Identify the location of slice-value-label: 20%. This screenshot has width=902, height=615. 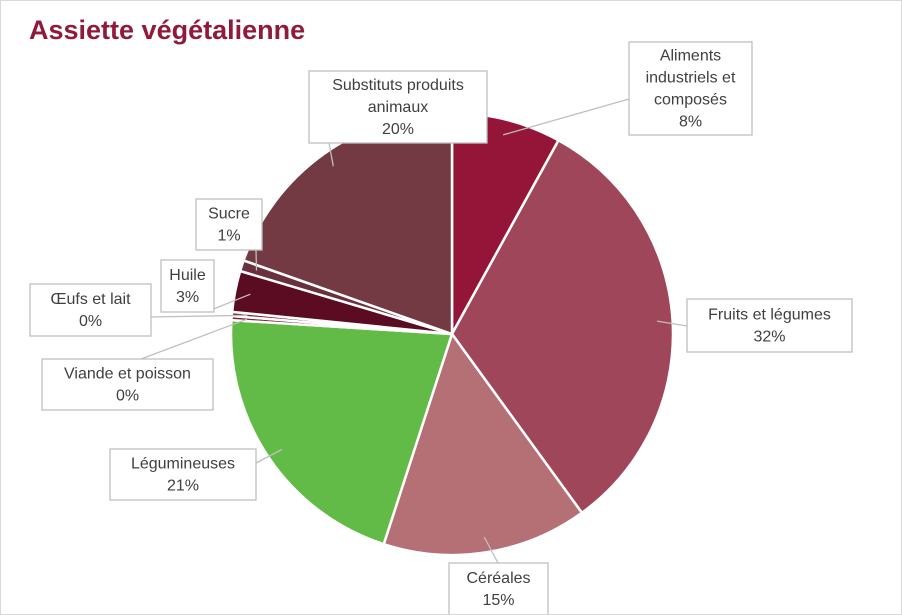
(398, 129).